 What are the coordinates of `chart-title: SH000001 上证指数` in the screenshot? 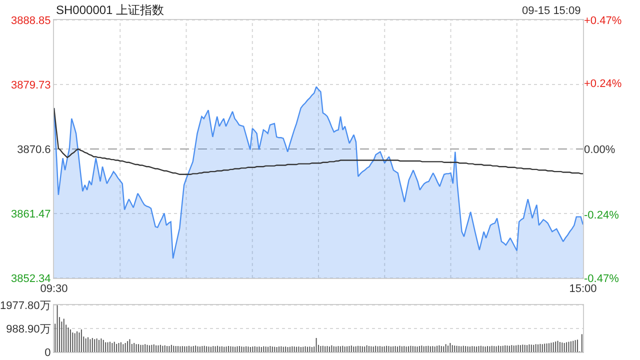 It's located at (110, 10).